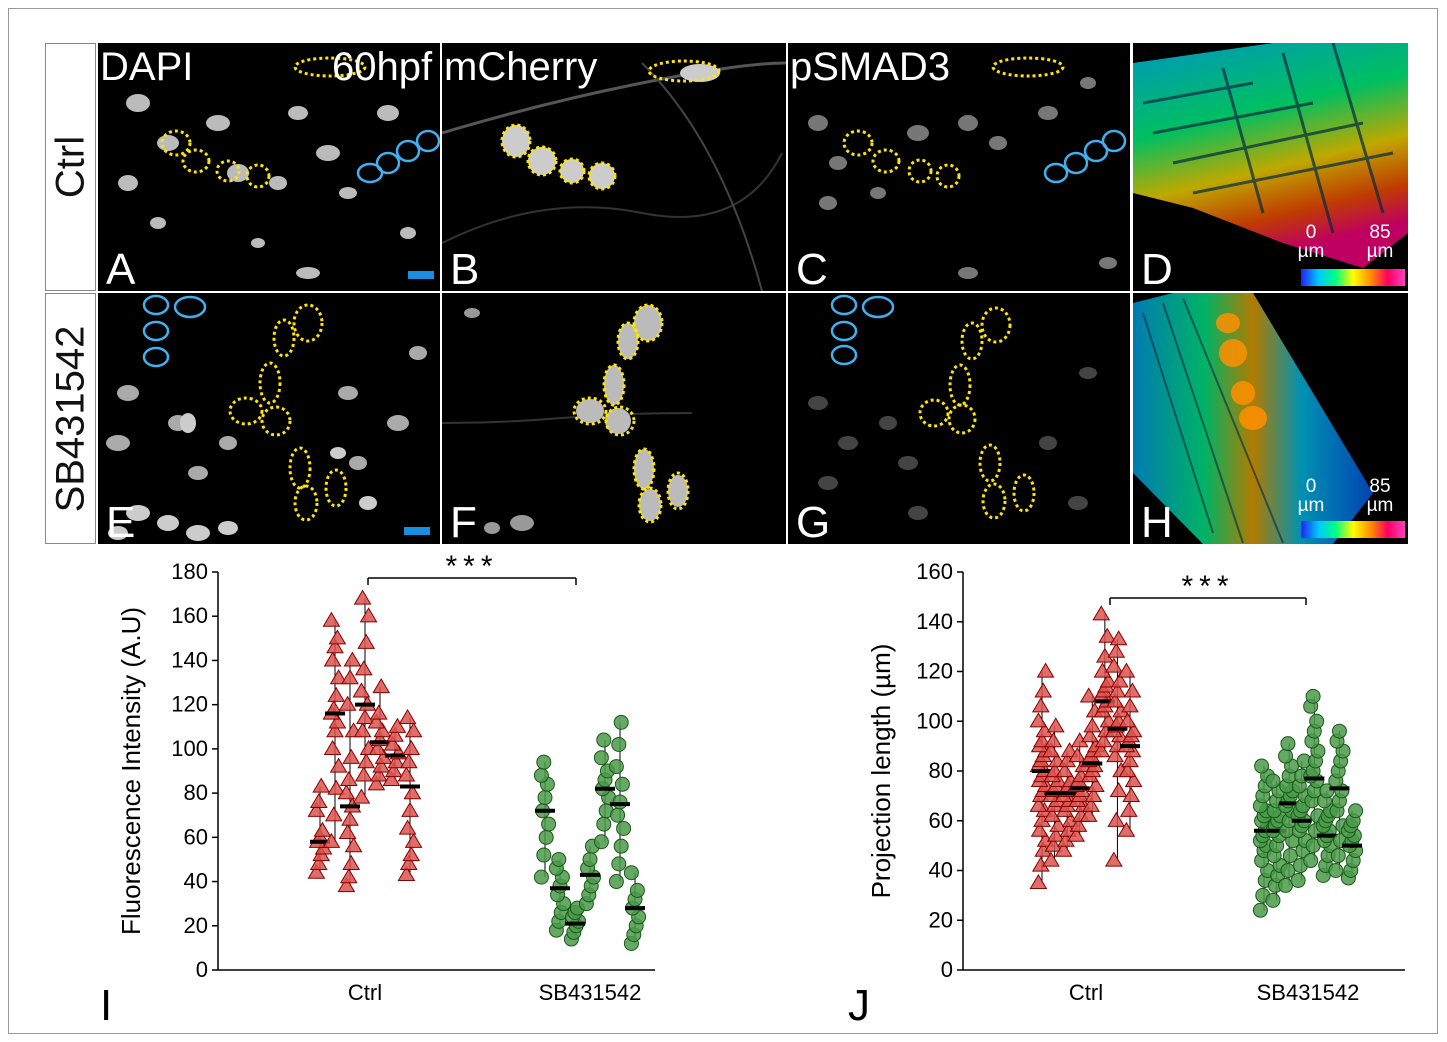 This screenshot has width=1447, height=1042. Describe the element at coordinates (947, 969) in the screenshot. I see `y-tick-label: 0` at that location.